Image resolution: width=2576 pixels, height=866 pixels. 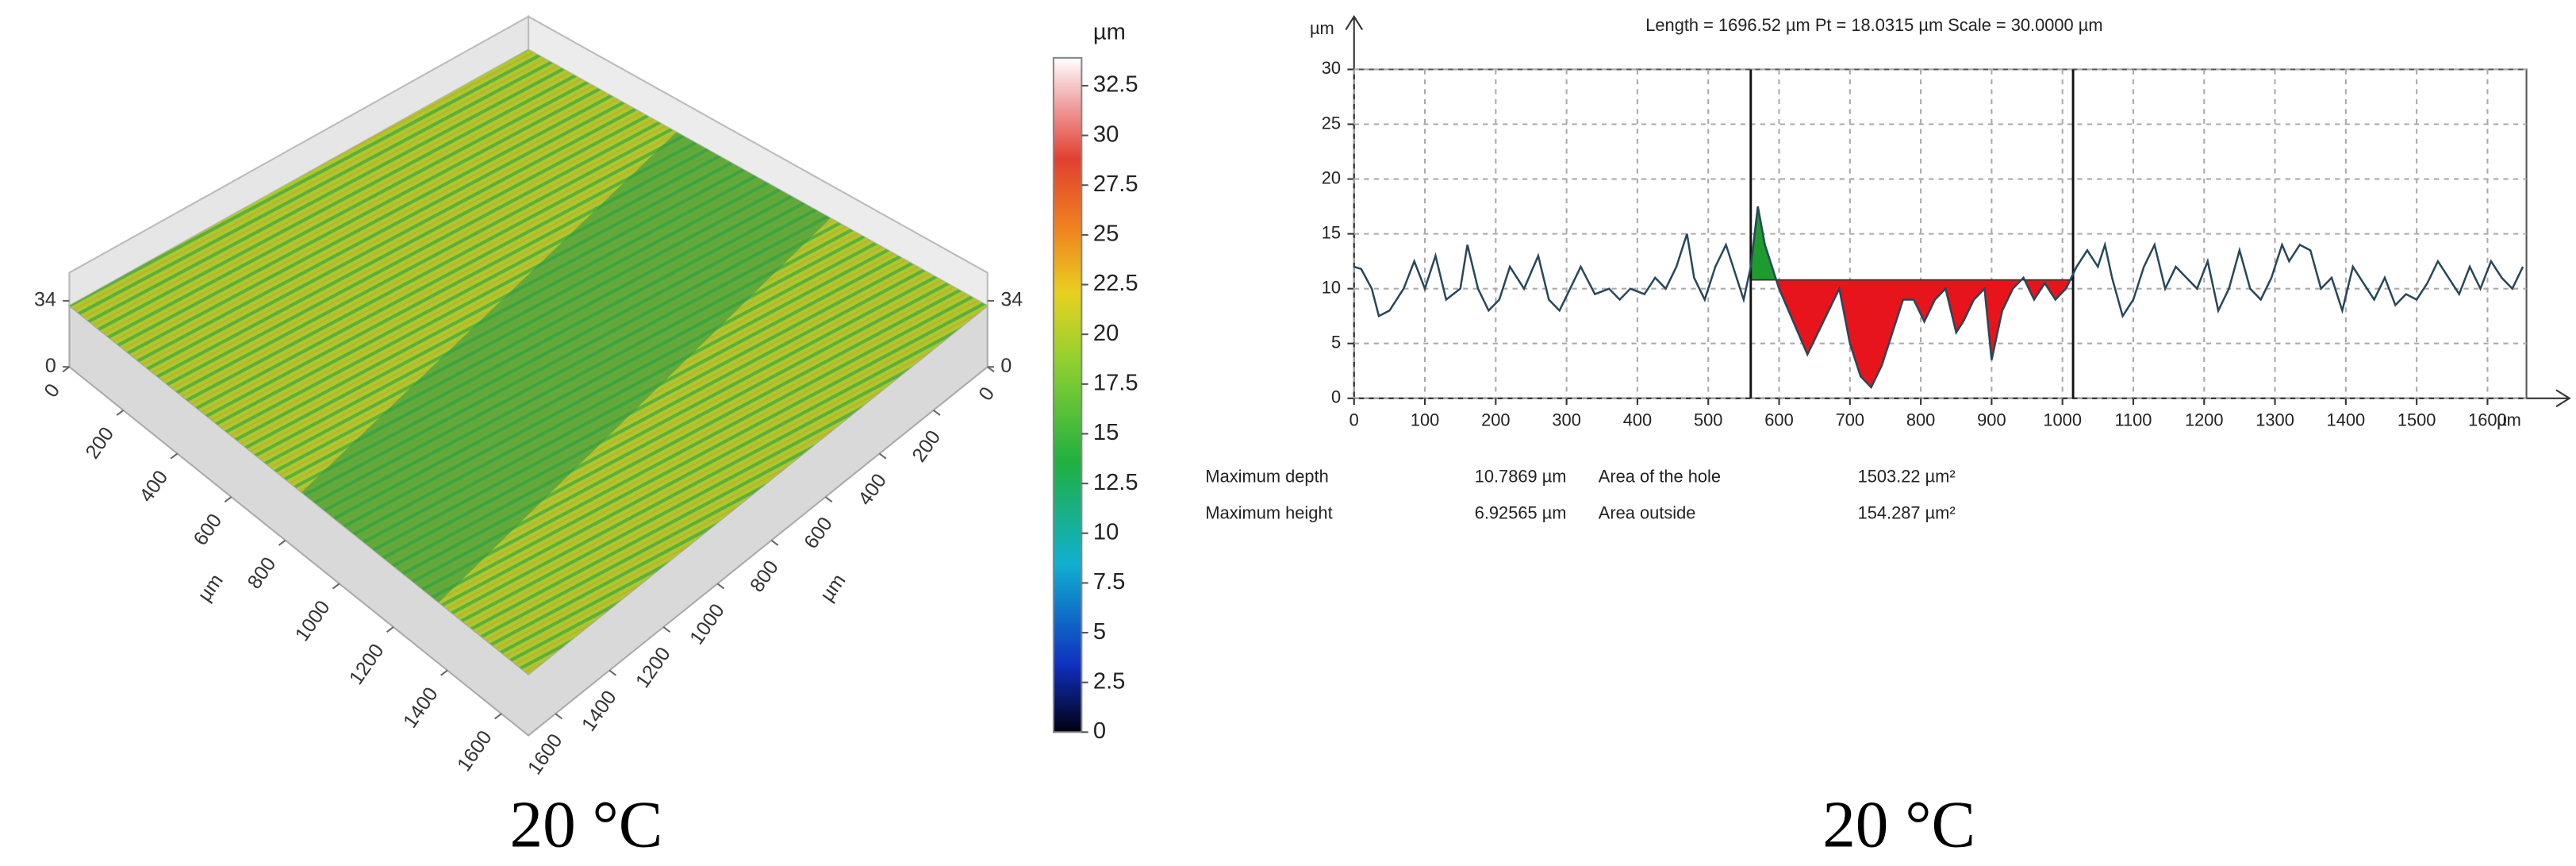 I want to click on colorbar-tick-label: 15, so click(x=1106, y=433).